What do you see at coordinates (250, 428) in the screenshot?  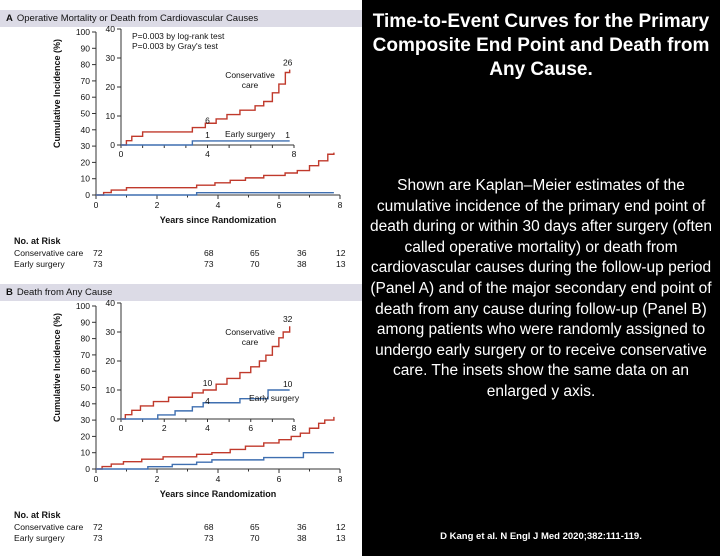 I see `inset-x-tick-label: 6` at bounding box center [250, 428].